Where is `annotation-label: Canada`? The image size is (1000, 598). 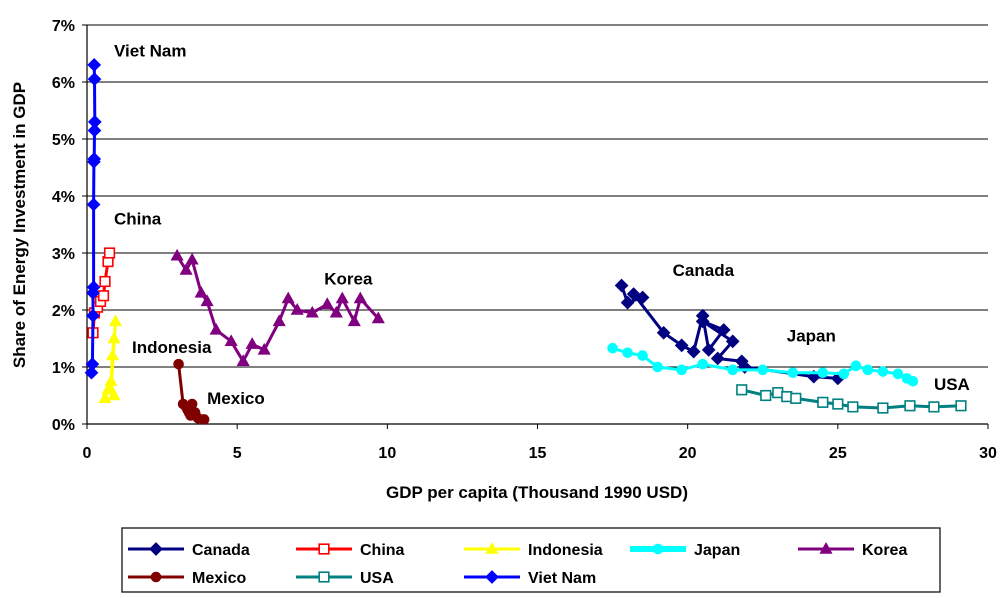
annotation-label: Canada is located at coordinates (704, 270).